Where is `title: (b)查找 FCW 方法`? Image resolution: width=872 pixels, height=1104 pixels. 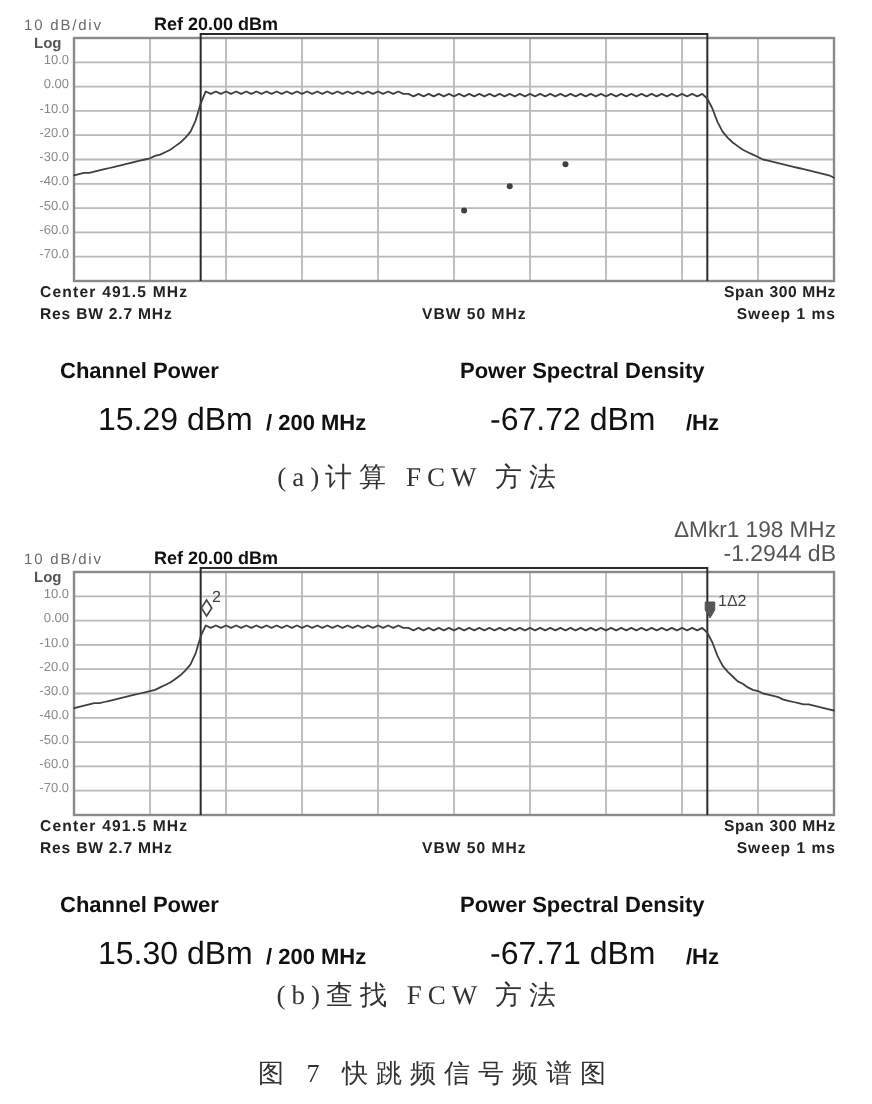 title: (b)查找 FCW 方法 is located at coordinates (420, 995).